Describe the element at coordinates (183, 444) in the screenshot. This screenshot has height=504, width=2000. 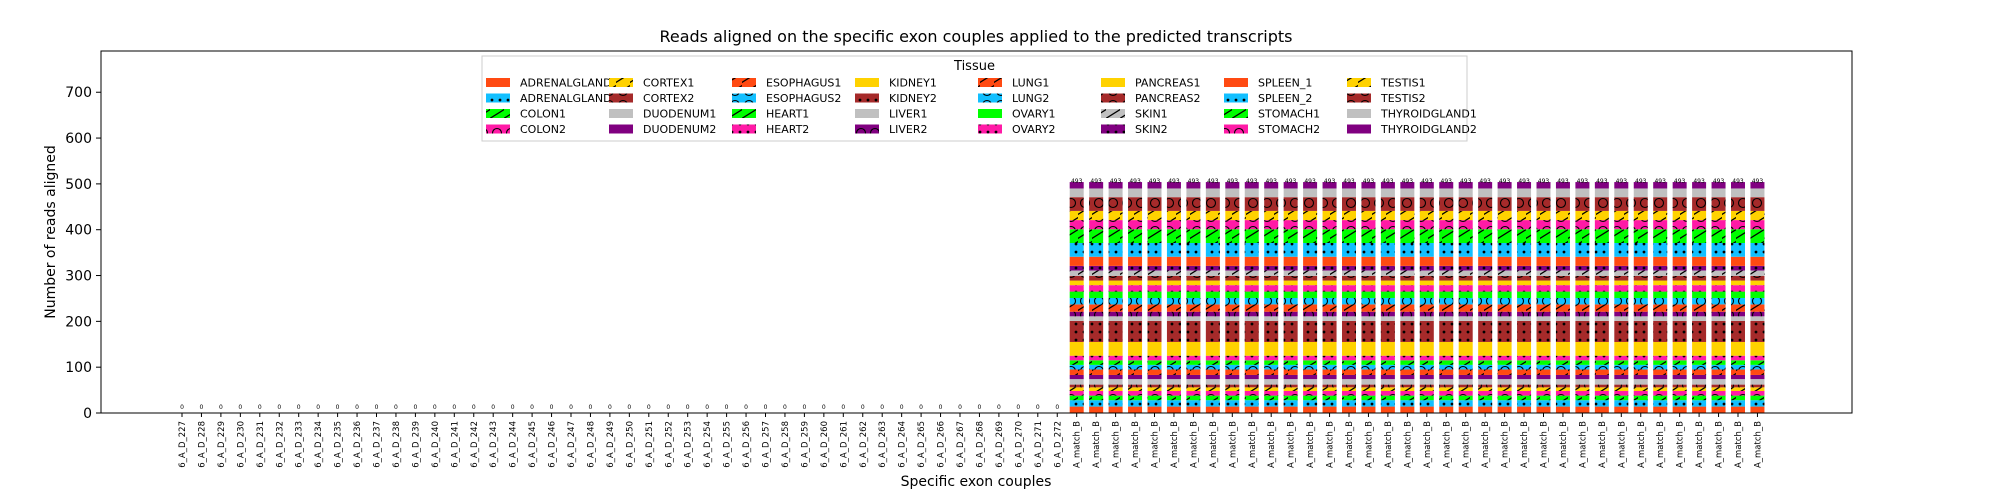
I see `x-tick-label: 6_A_D_227` at that location.